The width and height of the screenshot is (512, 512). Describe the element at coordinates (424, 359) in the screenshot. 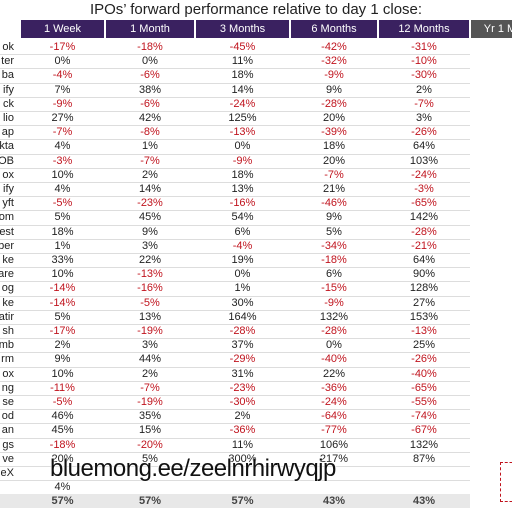

I see `cell: -26%` at that location.